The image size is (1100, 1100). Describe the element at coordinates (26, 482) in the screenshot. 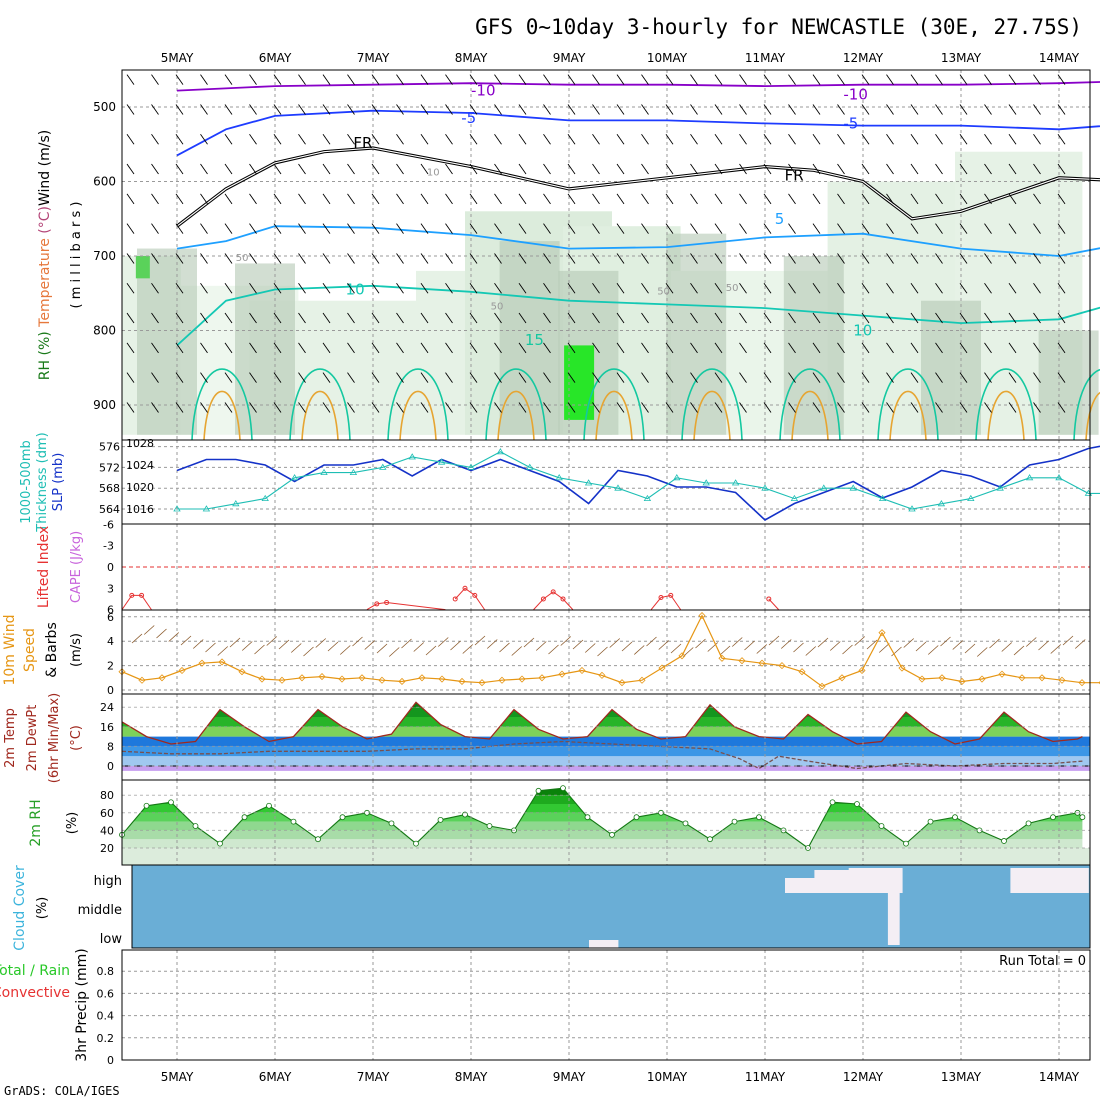

I see `axis-title: 1000-500mb` at that location.